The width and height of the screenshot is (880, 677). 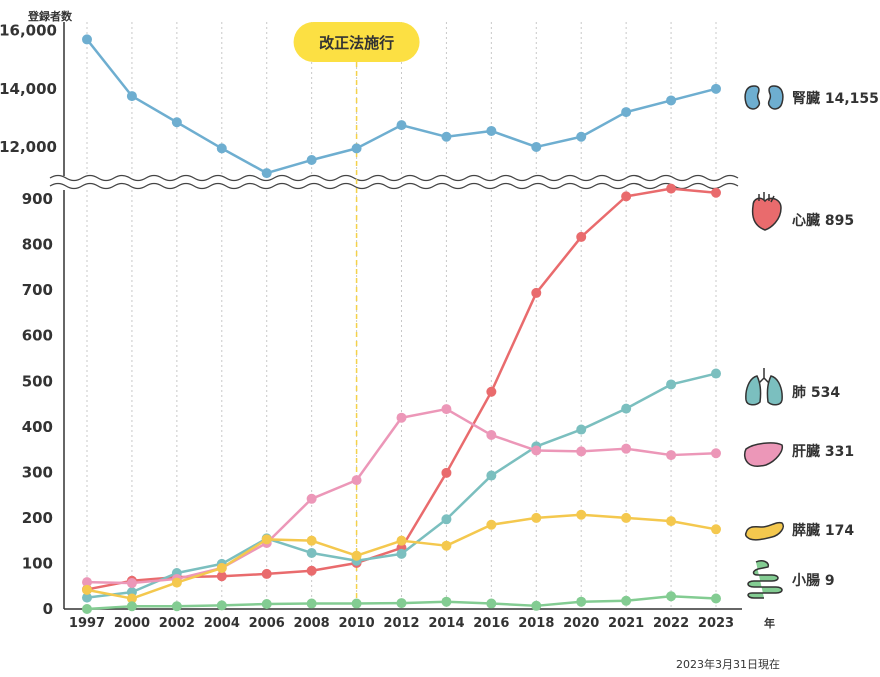 I want to click on point-膵臓-2008, so click(x=311, y=540).